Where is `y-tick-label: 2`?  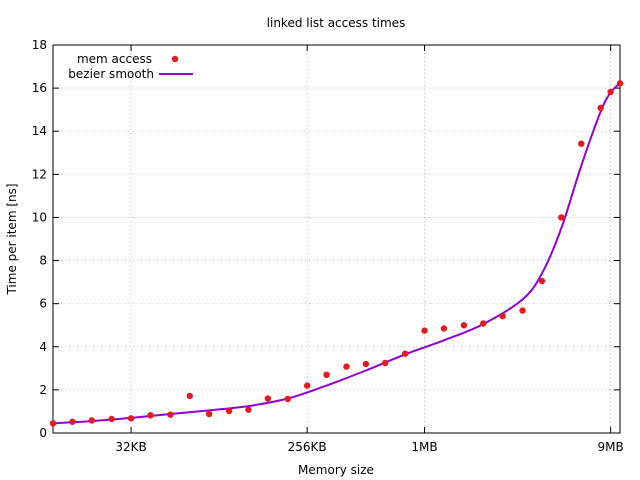 y-tick-label: 2 is located at coordinates (43, 390).